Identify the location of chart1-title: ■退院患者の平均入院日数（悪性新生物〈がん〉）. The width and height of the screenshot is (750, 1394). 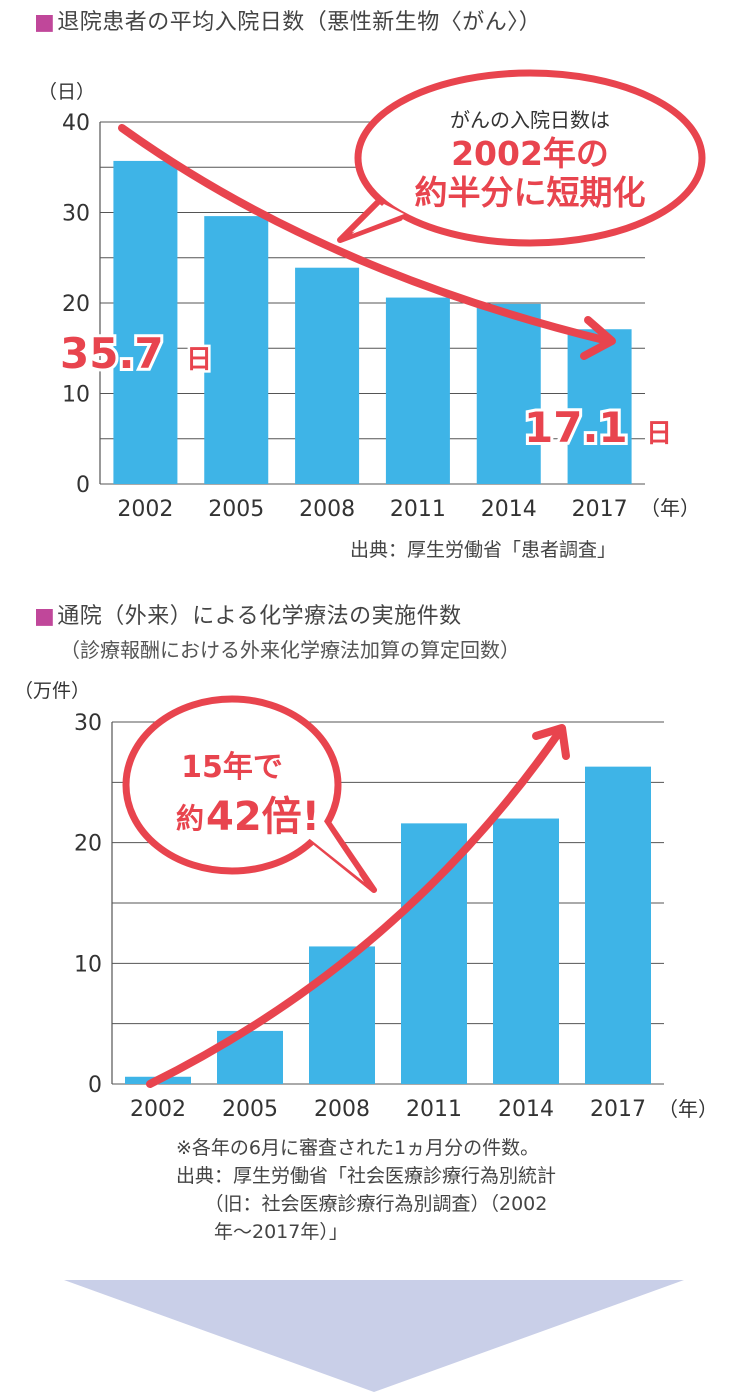
(288, 22).